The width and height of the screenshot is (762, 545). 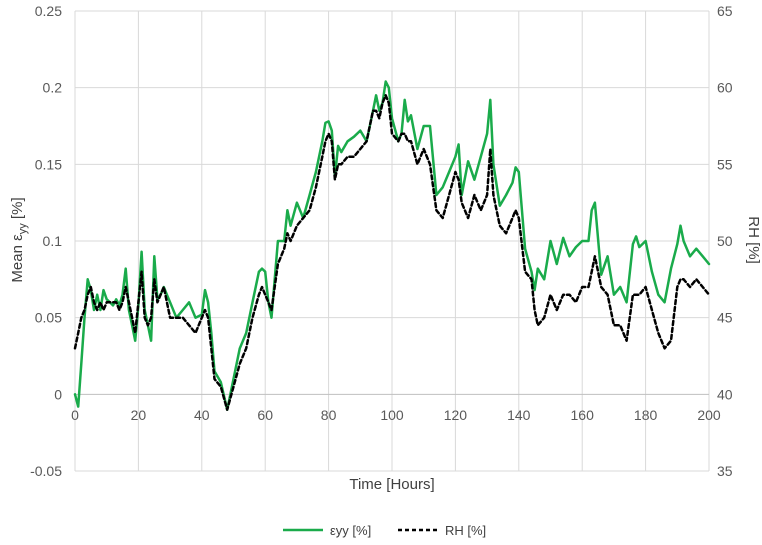 I want to click on y-axis-left-label: Mean εyy [%], so click(x=19, y=239).